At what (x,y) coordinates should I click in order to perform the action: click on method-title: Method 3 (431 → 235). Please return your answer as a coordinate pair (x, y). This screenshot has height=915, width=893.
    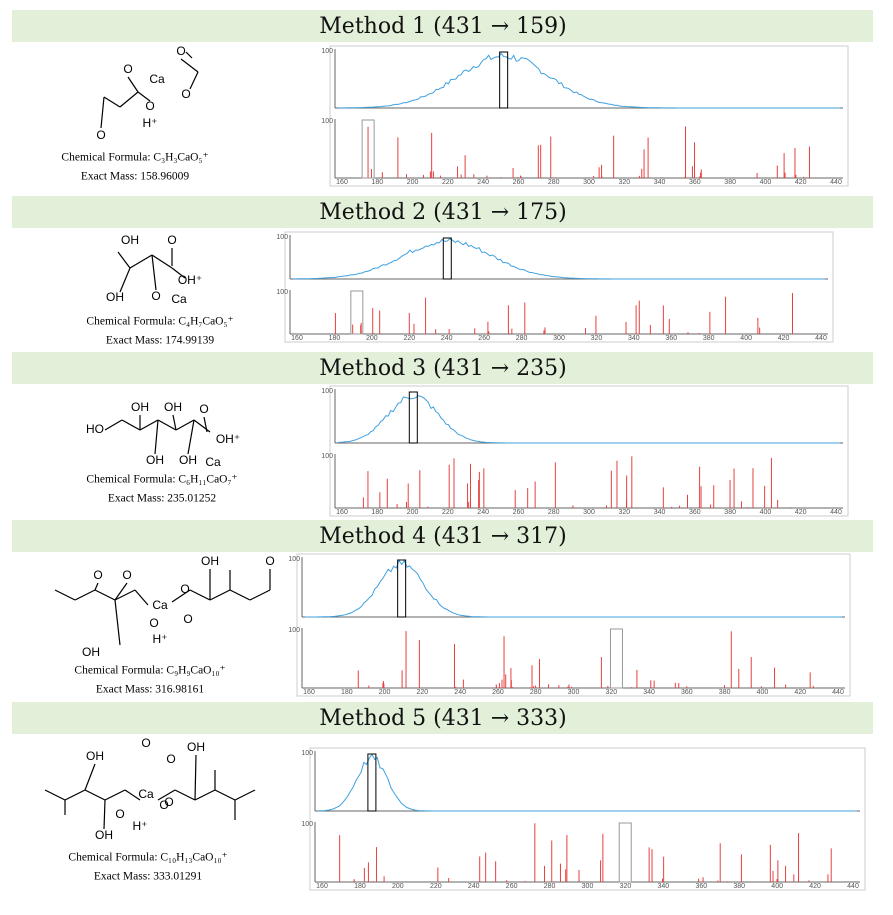
    Looking at the image, I should click on (442, 368).